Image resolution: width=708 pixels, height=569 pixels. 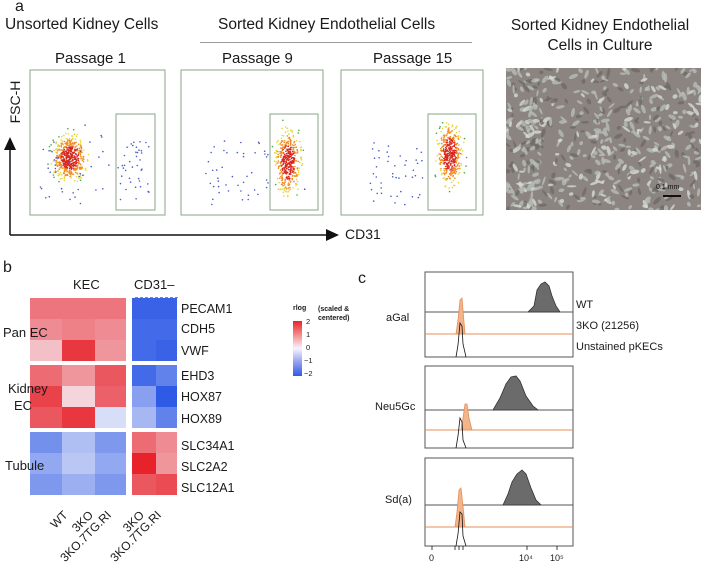 What do you see at coordinates (7, 267) in the screenshot?
I see `panel-b-letter: b` at bounding box center [7, 267].